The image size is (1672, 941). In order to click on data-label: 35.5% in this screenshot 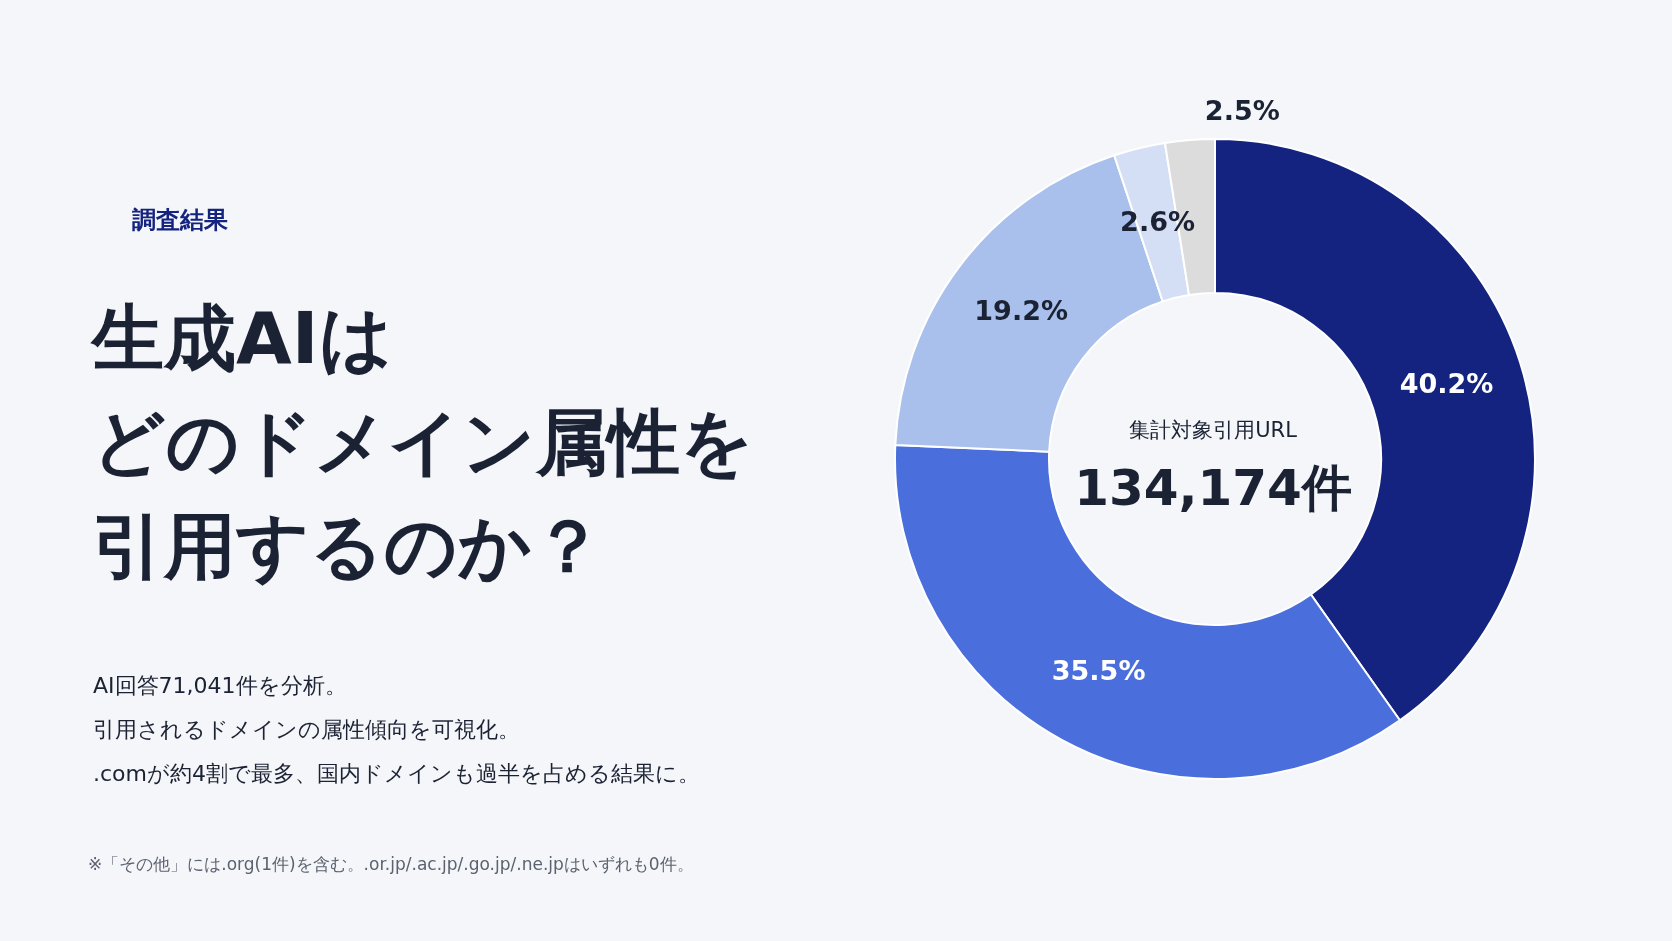, I will do `click(1098, 671)`.